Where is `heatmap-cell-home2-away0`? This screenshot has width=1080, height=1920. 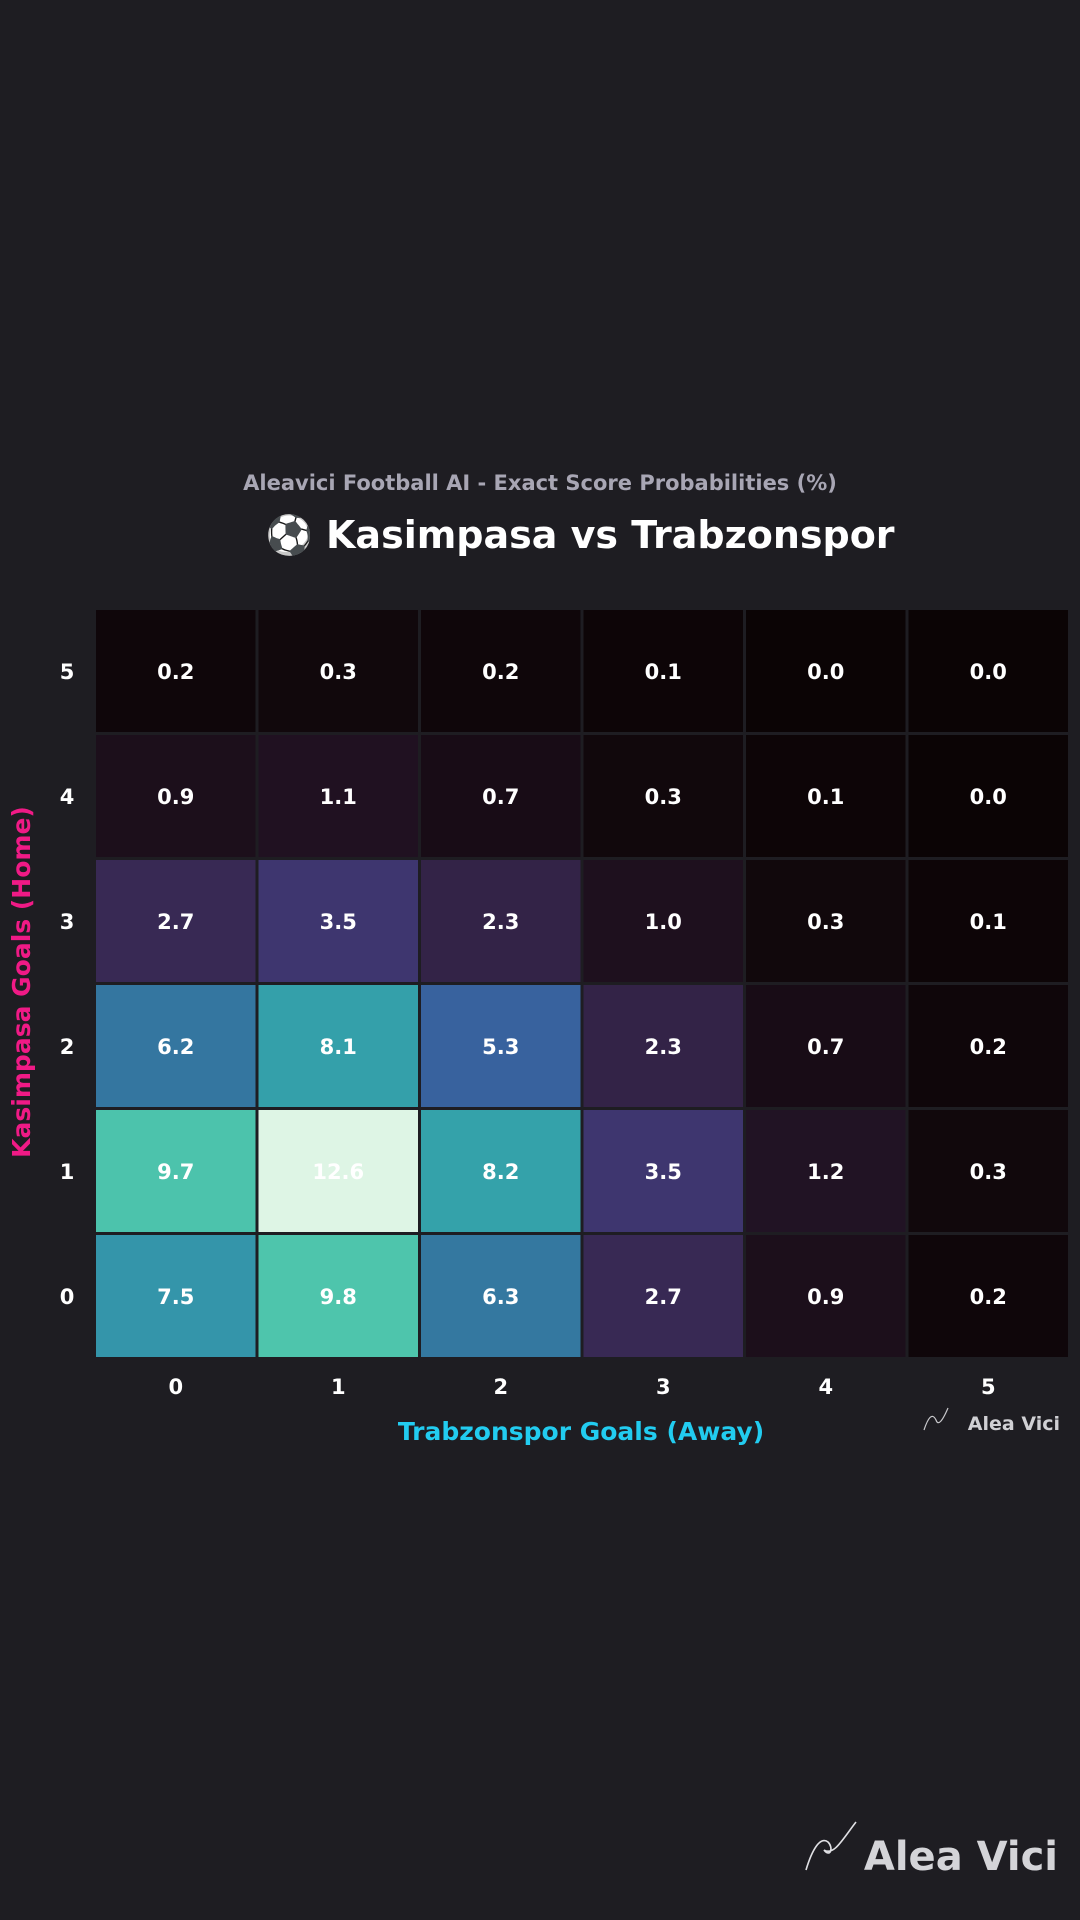 heatmap-cell-home2-away0 is located at coordinates (176, 1046).